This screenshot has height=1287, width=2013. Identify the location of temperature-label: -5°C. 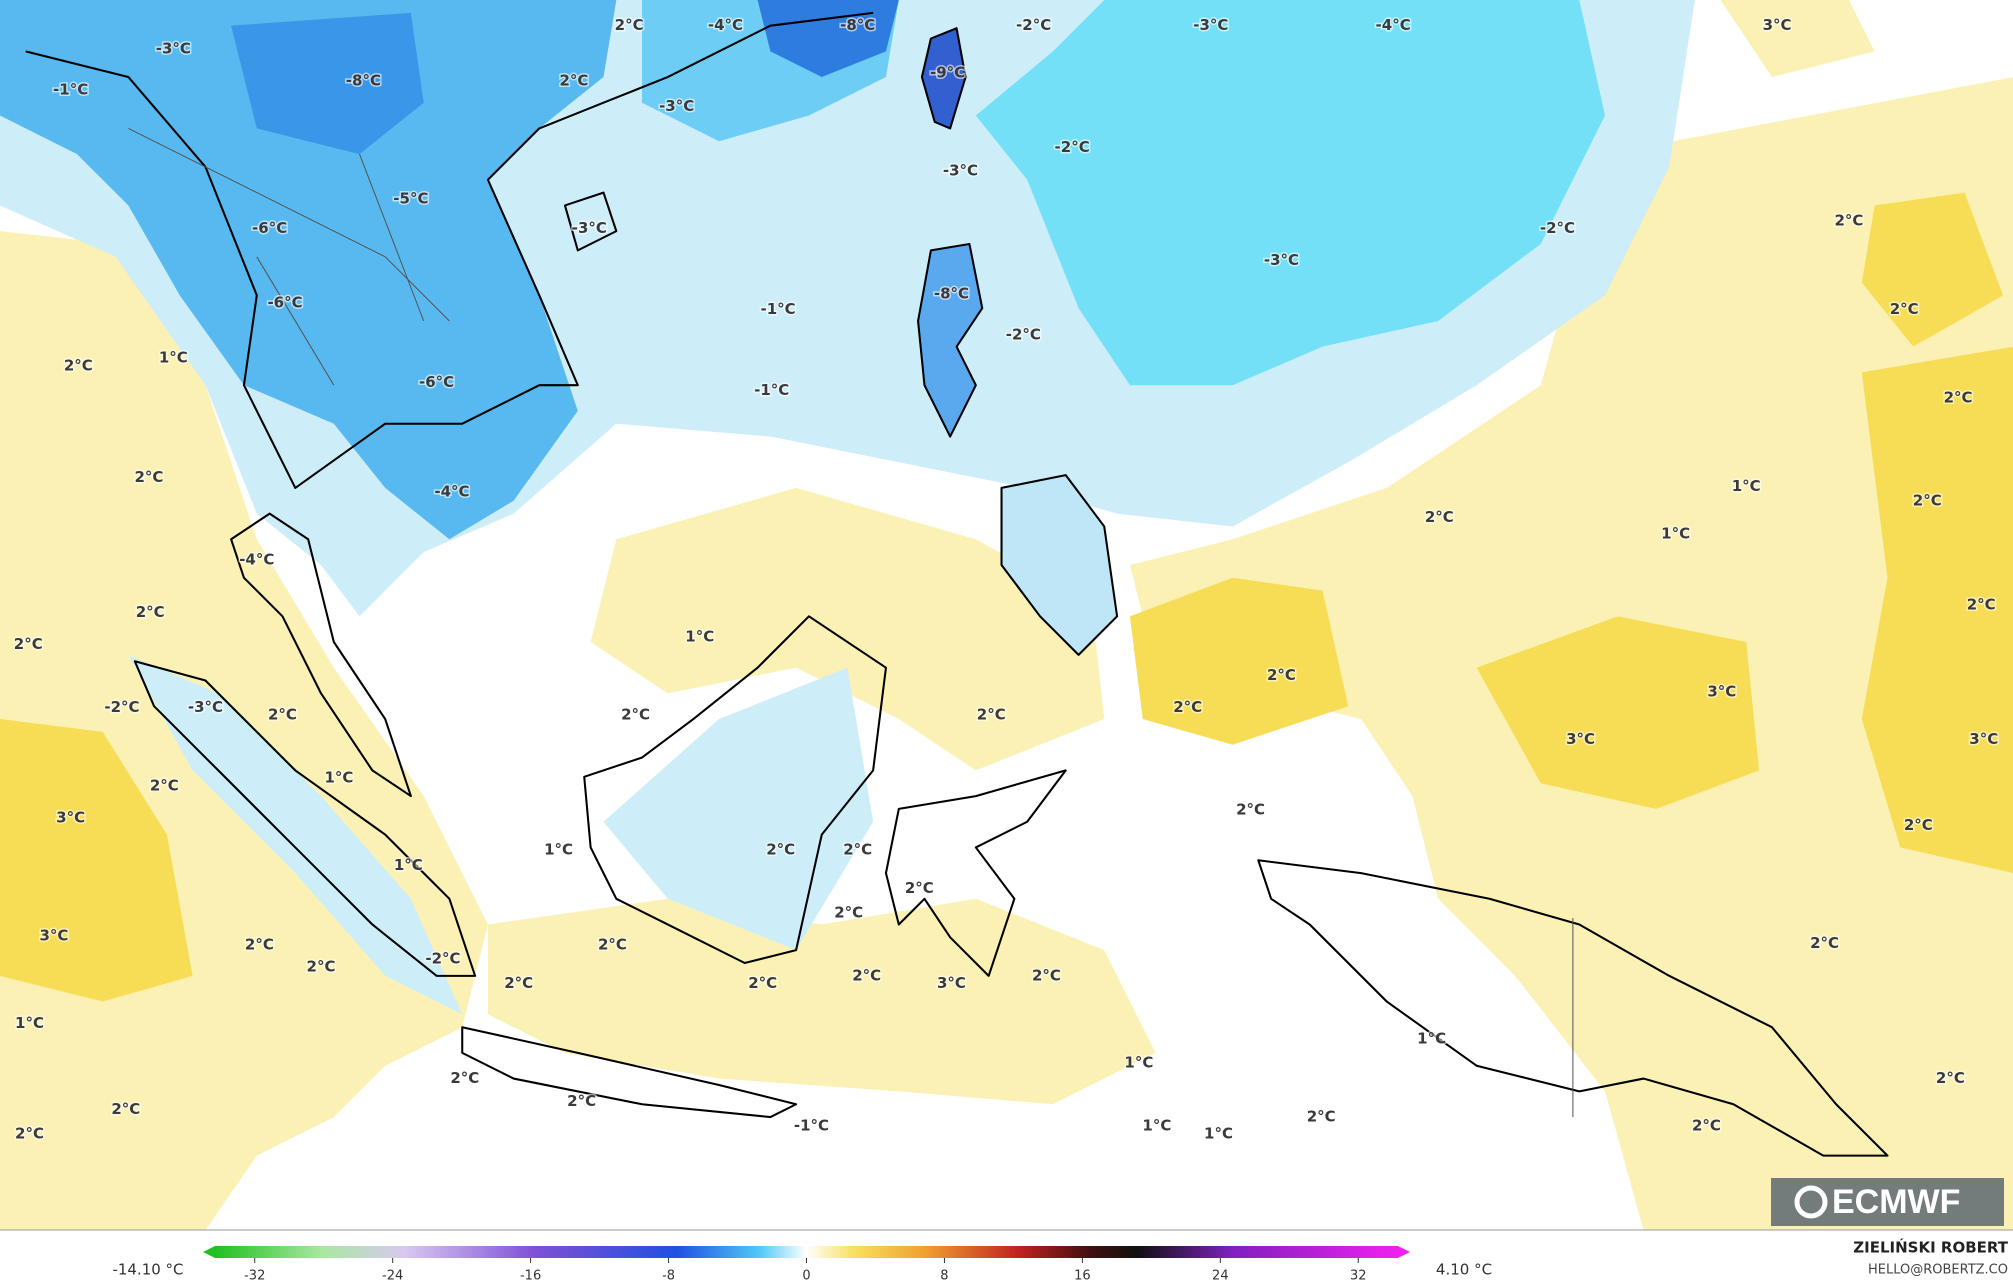
(410, 199).